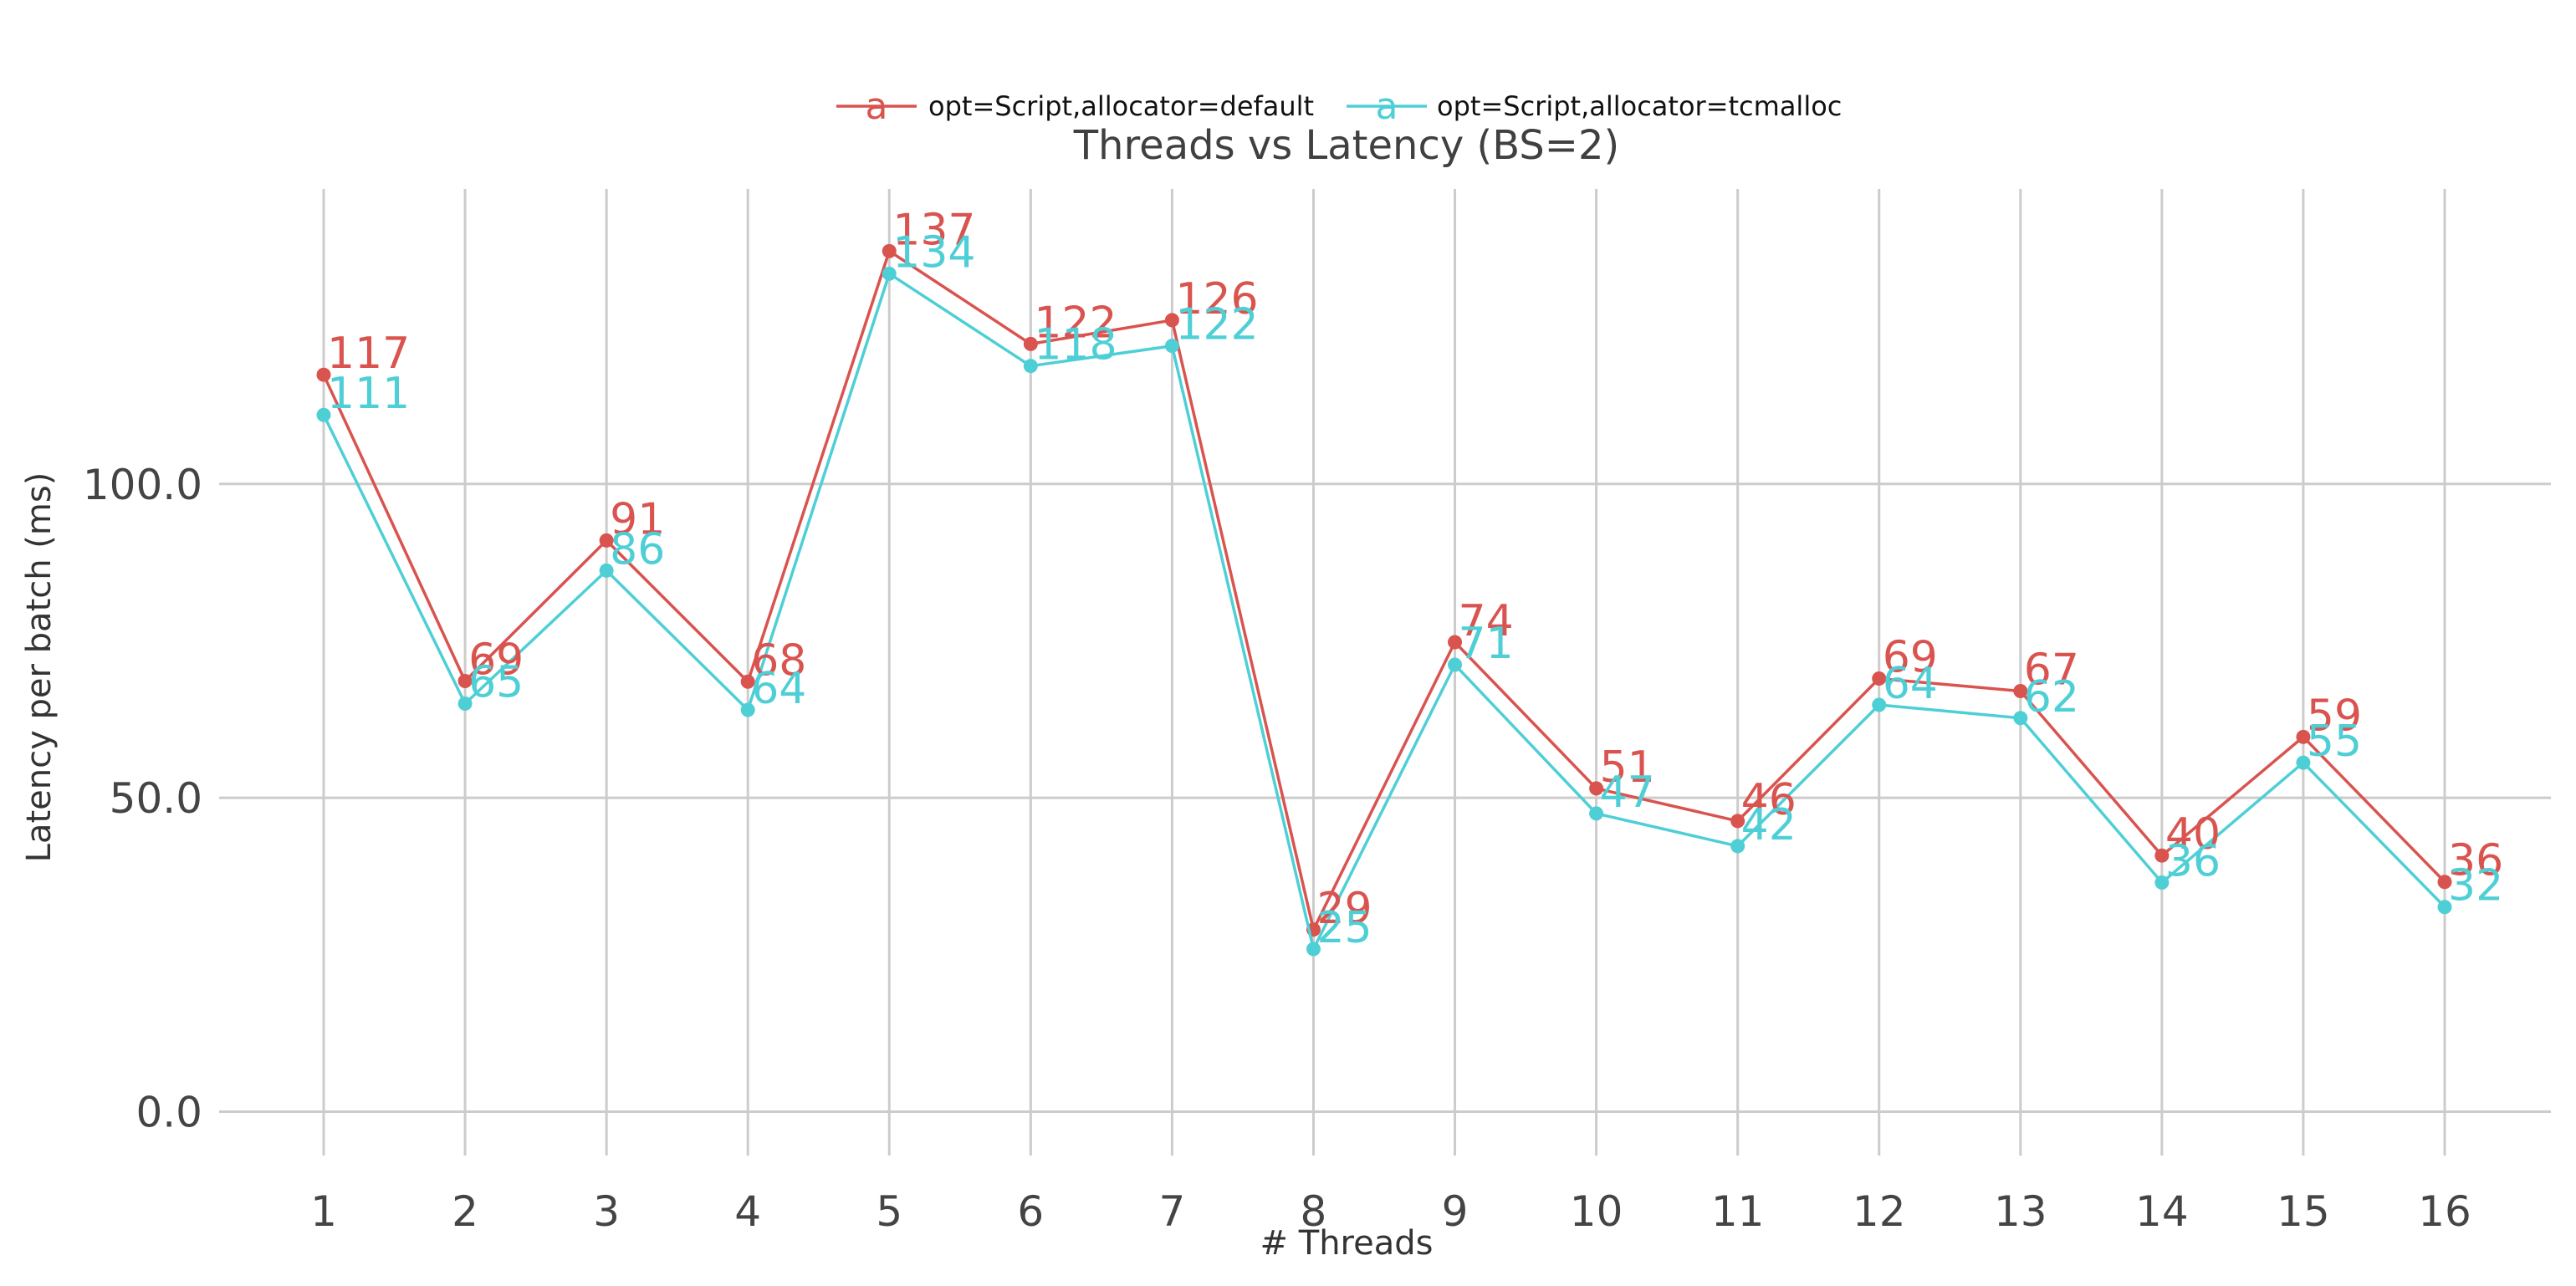 The image size is (2576, 1286). What do you see at coordinates (778, 660) in the screenshot?
I see `data-label: 68` at bounding box center [778, 660].